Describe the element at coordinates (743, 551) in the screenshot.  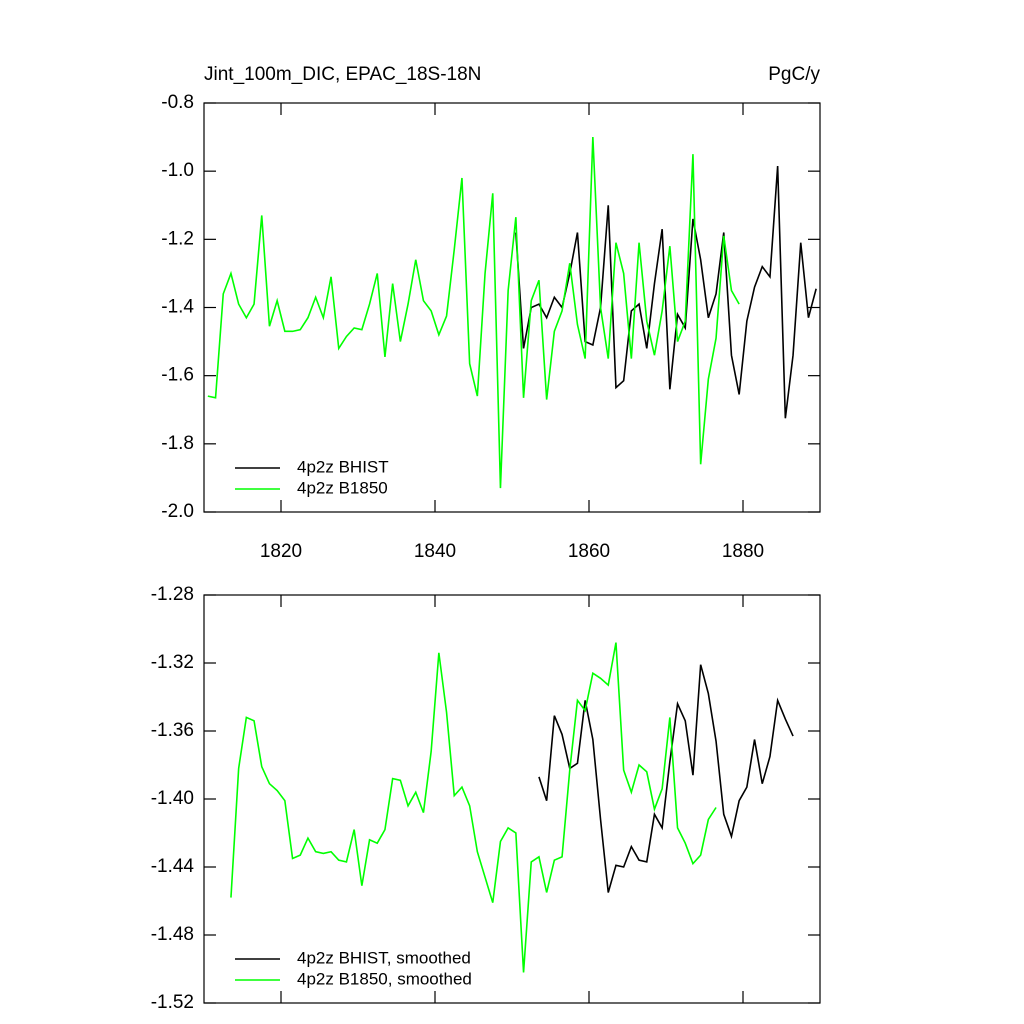
I see `x-tick-label: 1880` at that location.